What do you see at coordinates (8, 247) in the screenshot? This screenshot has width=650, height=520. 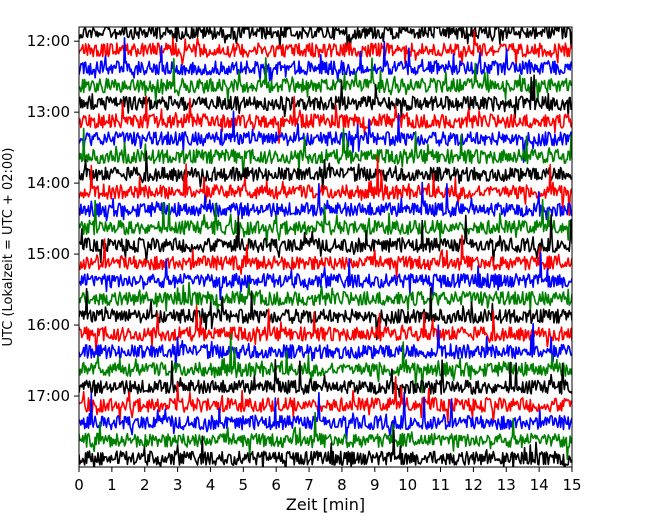 I see `y-axis-label: UTC (Lokalzeit = UTC + 02:00)` at bounding box center [8, 247].